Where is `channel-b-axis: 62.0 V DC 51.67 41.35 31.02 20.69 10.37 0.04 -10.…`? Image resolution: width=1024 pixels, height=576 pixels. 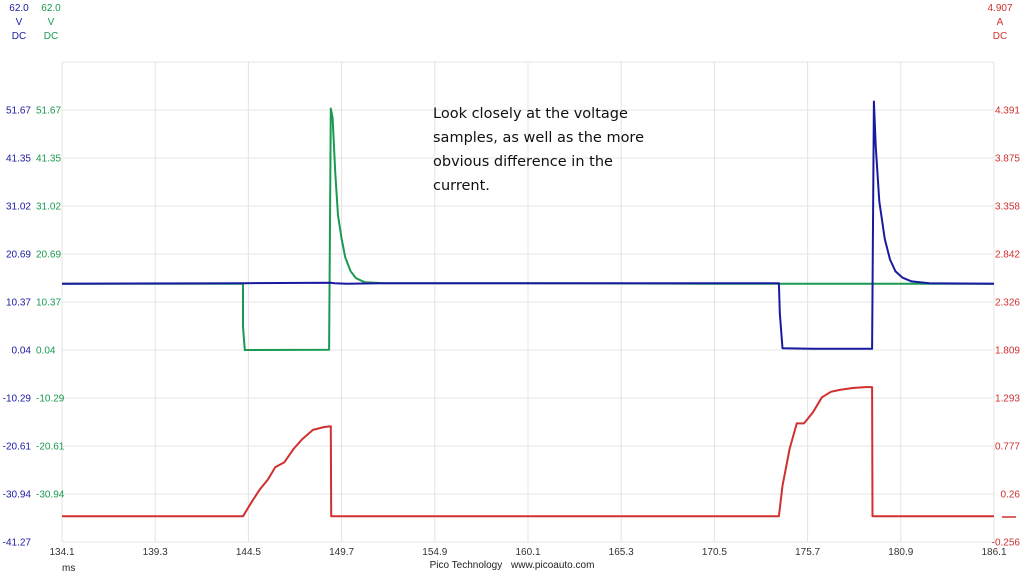
channel-b-axis: 62.0 V DC 51.67 41.35 31.02 20.69 10.37 0.04 -10.… is located at coordinates (50, 251).